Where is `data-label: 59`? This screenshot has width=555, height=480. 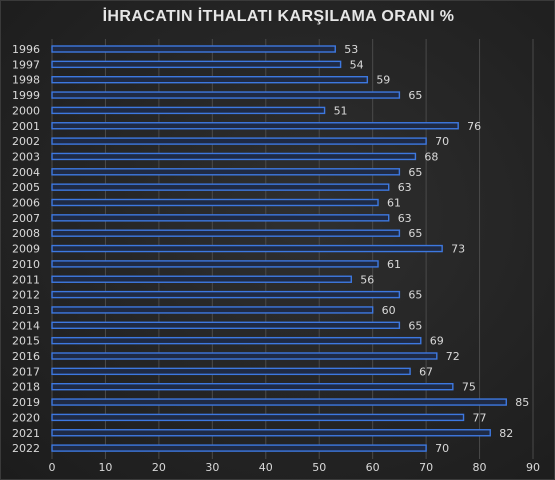
data-label: 59 is located at coordinates (383, 80).